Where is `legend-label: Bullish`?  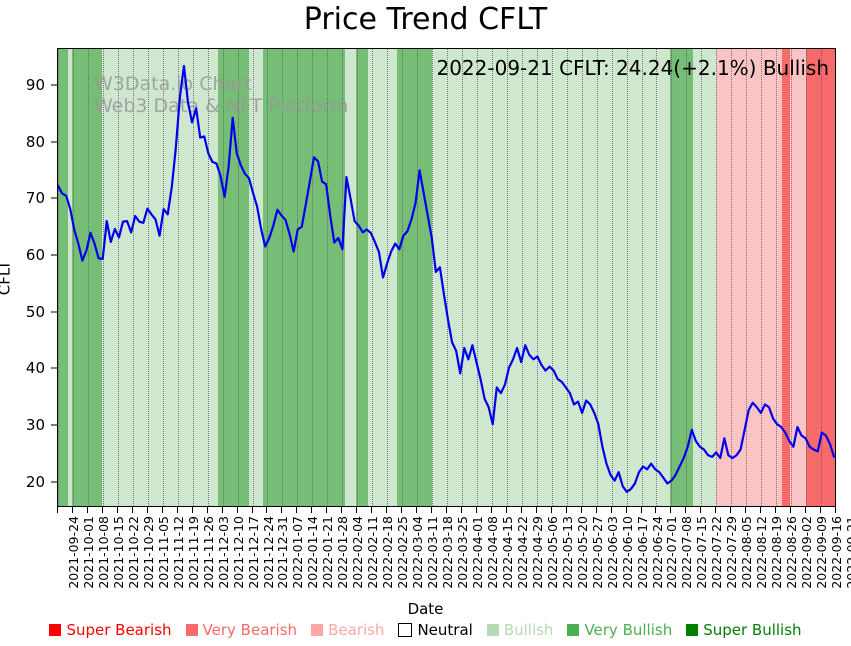 legend-label: Bullish is located at coordinates (528, 630).